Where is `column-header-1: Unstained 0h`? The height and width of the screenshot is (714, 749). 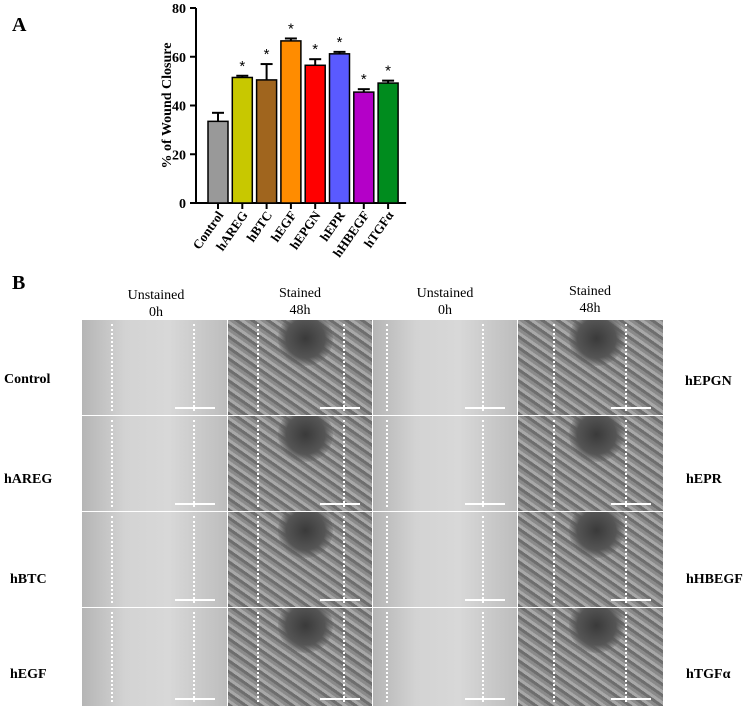 column-header-1: Unstained 0h is located at coordinates (156, 304).